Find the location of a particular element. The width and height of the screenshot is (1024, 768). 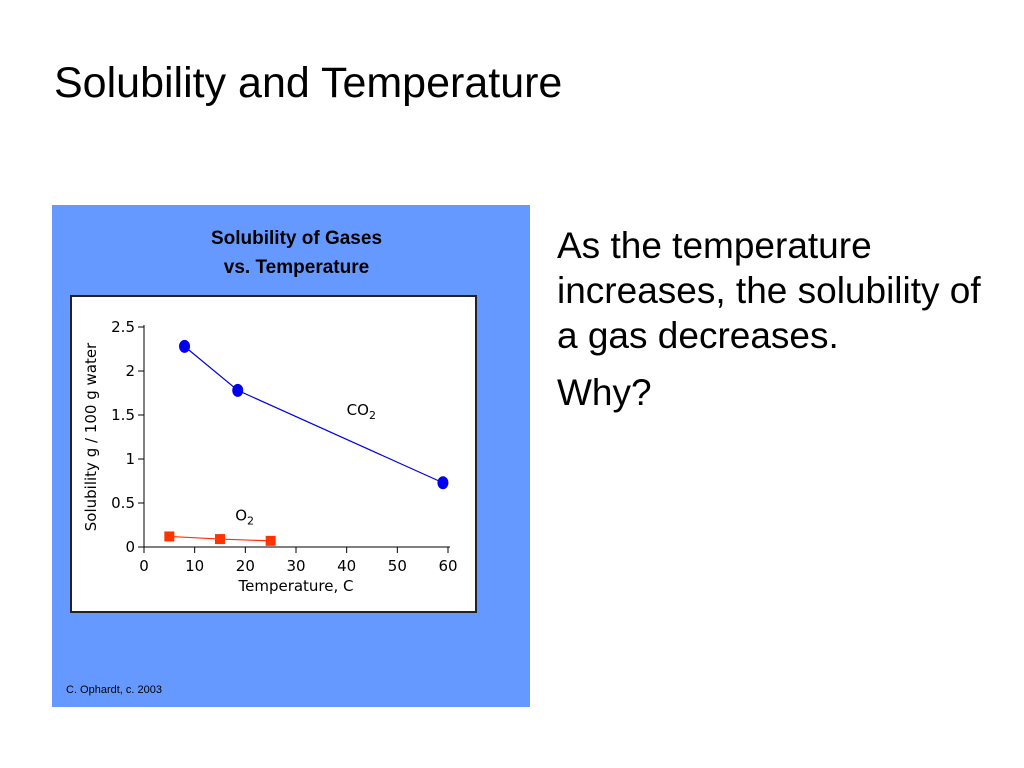

y-axis-label: Solubility g / 100 g water is located at coordinates (91, 436).